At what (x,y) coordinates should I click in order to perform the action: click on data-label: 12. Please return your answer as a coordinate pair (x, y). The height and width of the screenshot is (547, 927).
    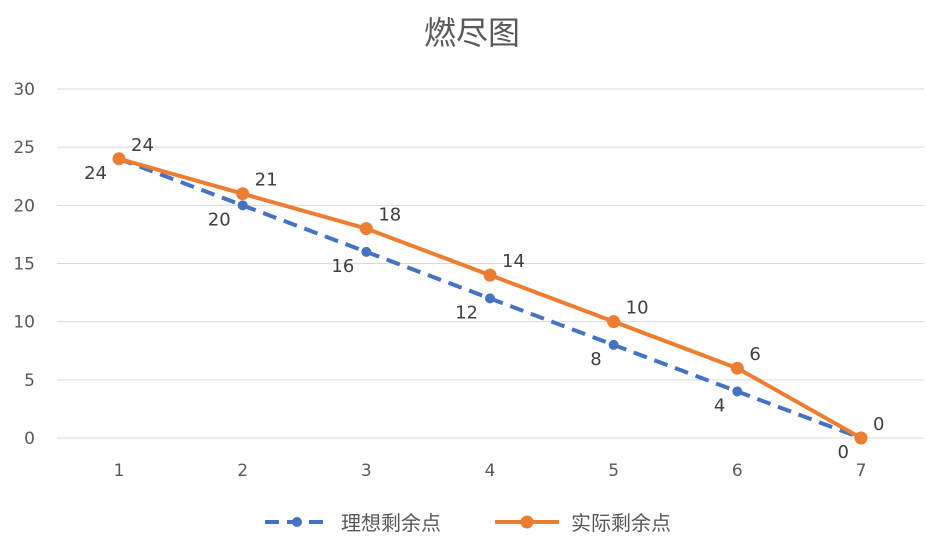
    Looking at the image, I should click on (466, 312).